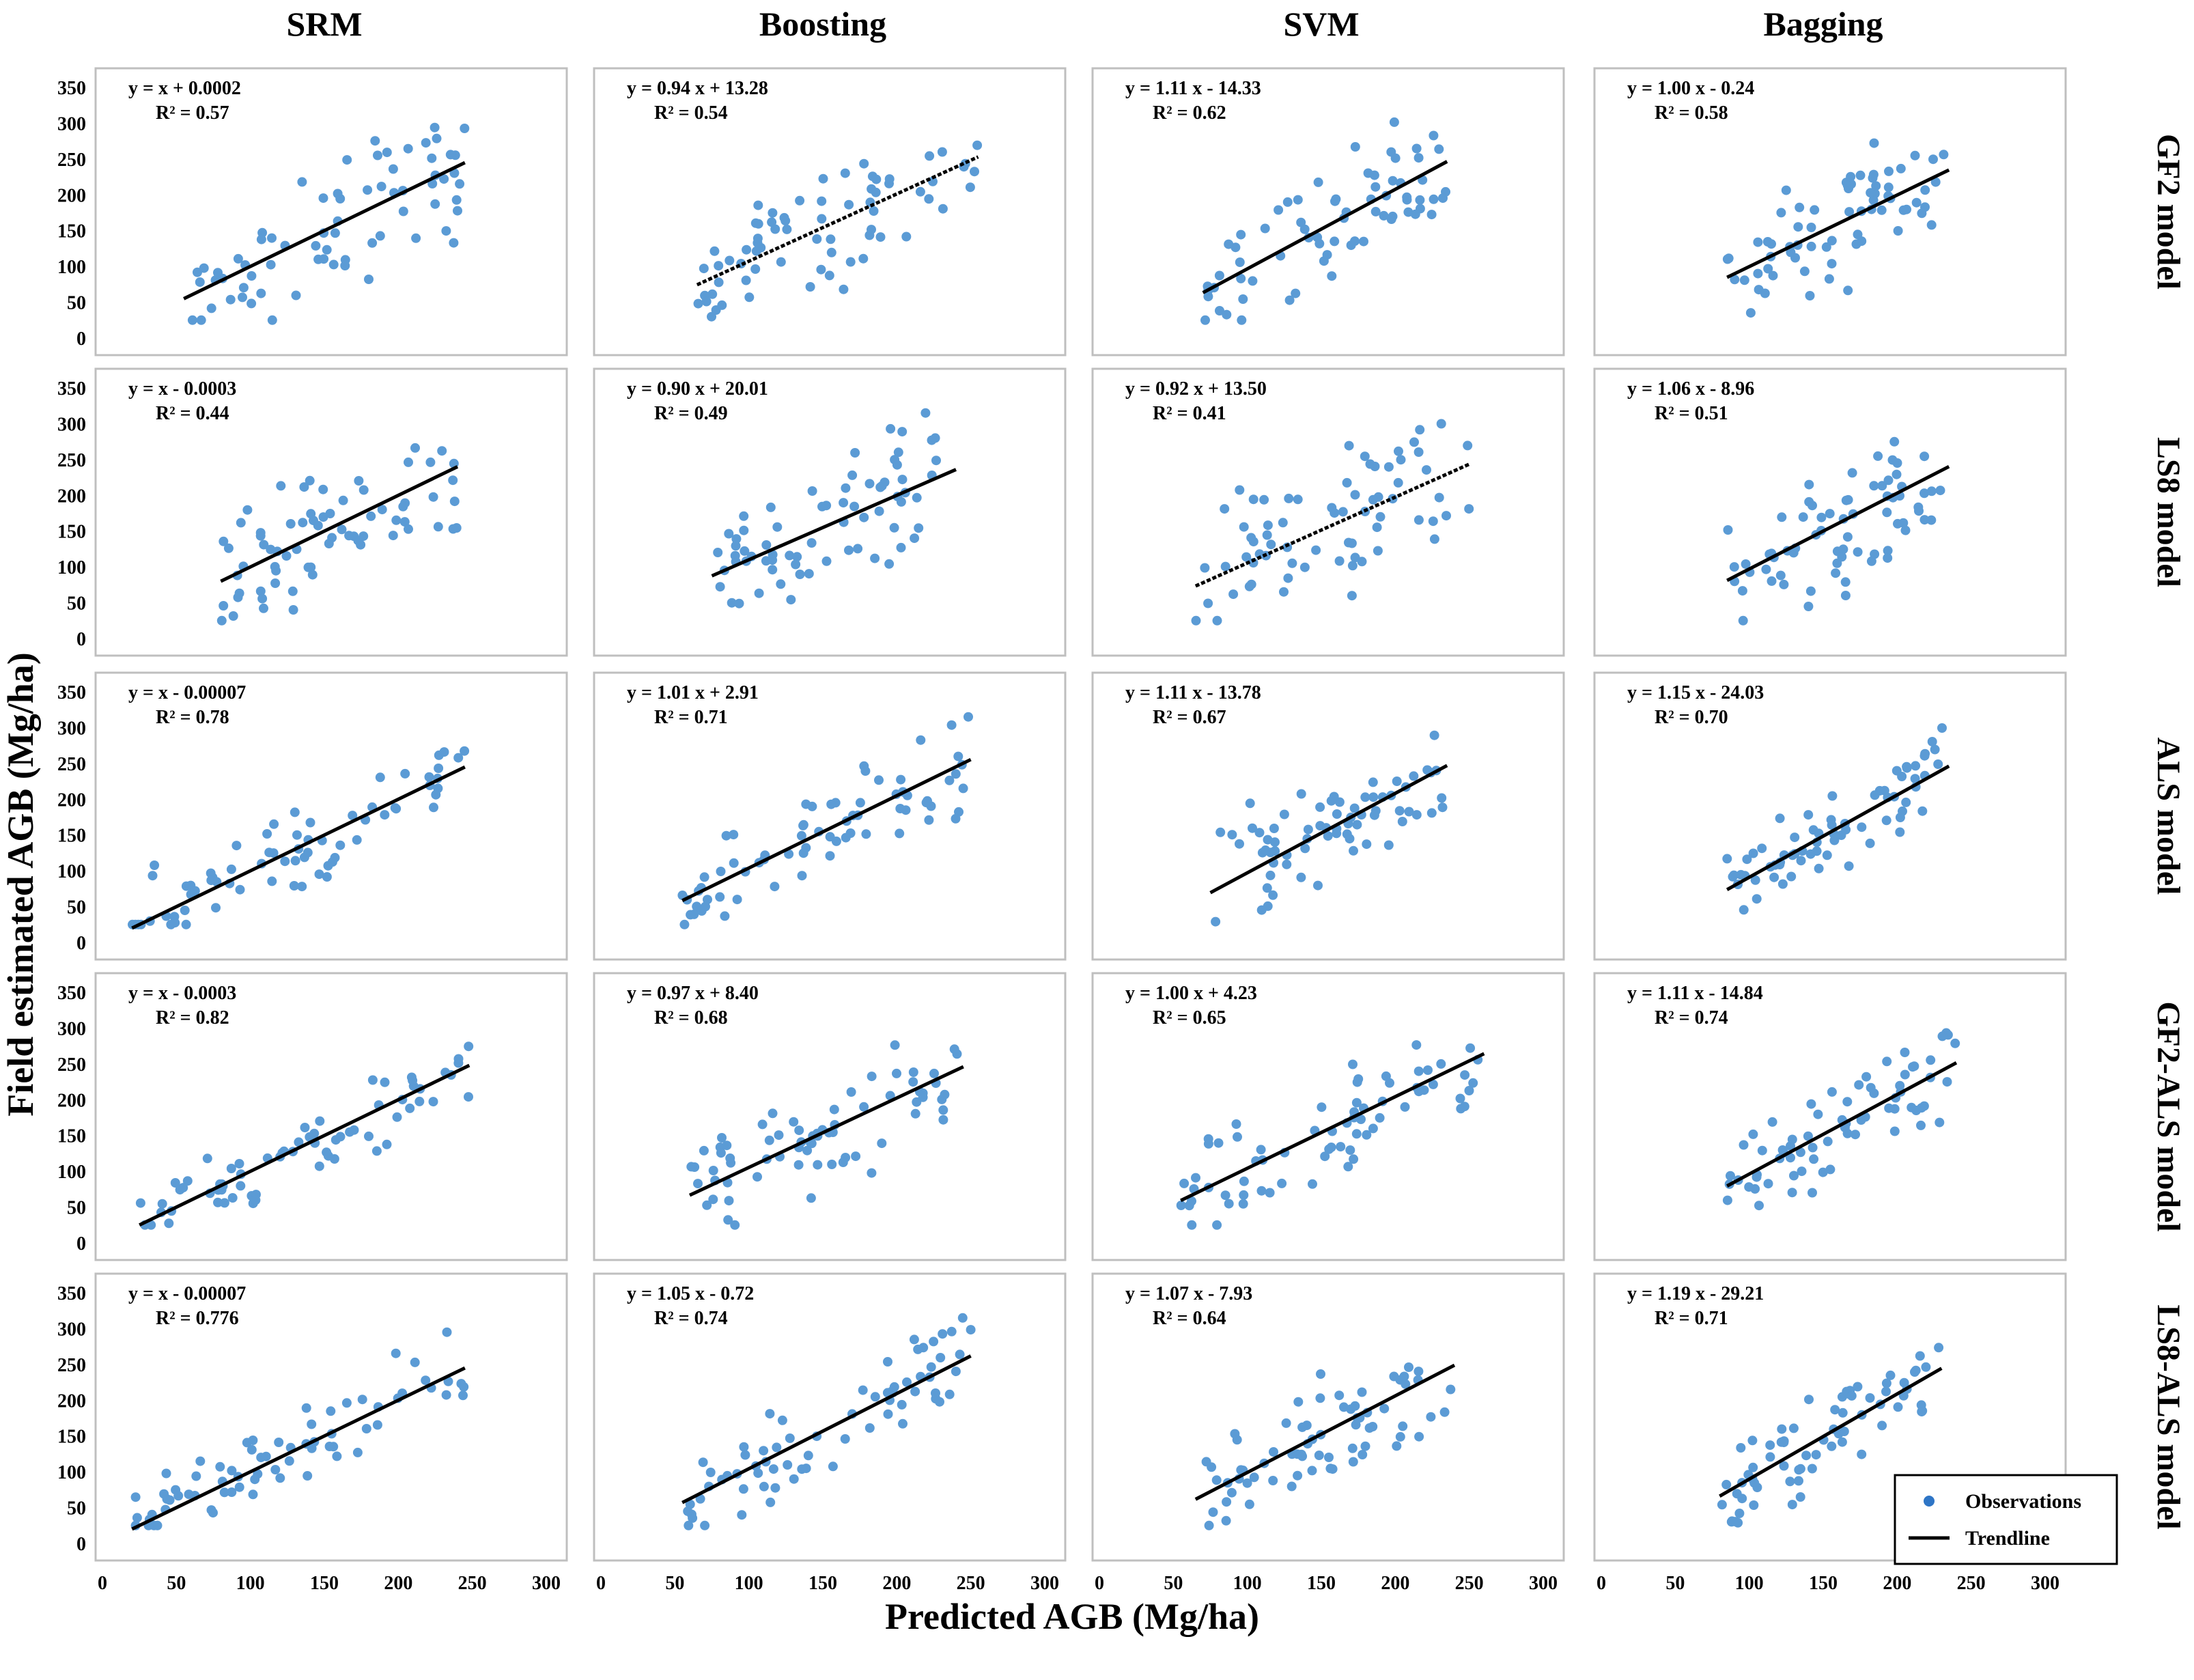 The width and height of the screenshot is (2194, 1680). Describe the element at coordinates (324, 24) in the screenshot. I see `column-title-srm: SRM` at that location.